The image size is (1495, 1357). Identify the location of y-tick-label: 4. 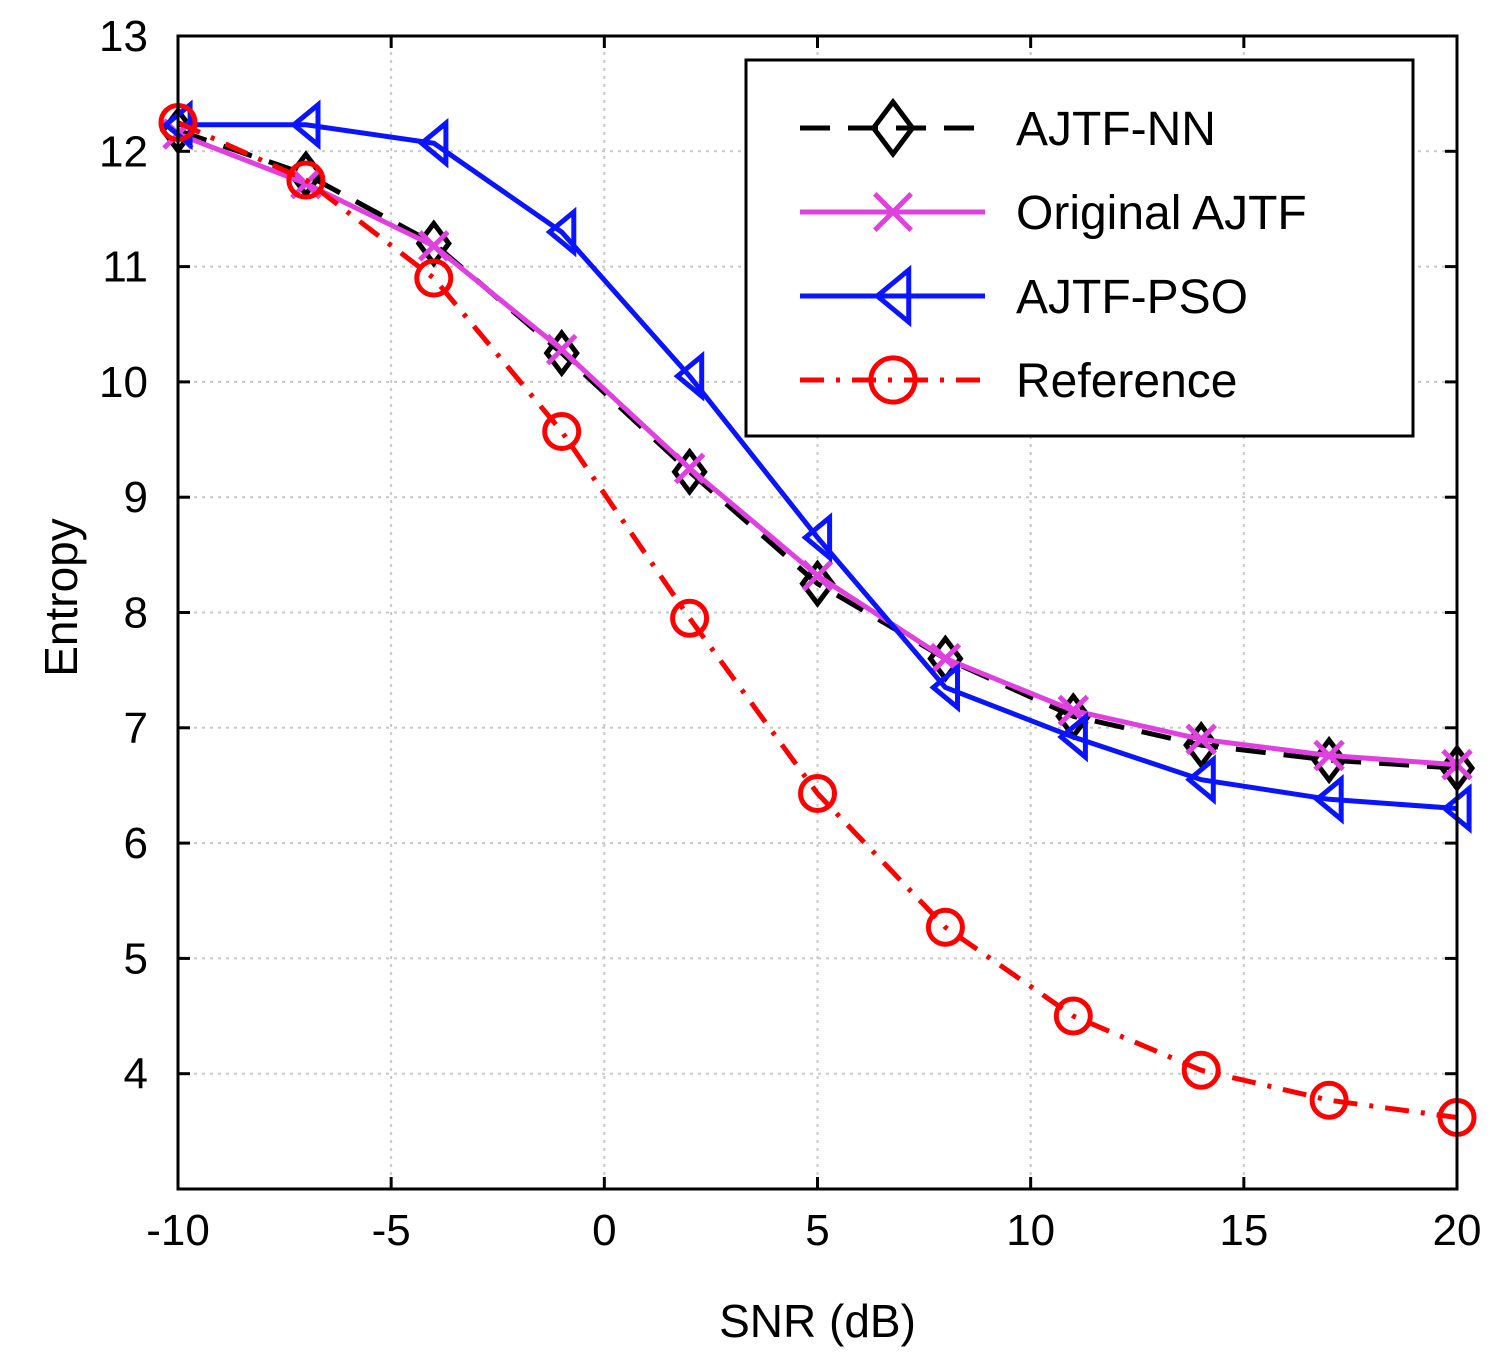
(136, 1074).